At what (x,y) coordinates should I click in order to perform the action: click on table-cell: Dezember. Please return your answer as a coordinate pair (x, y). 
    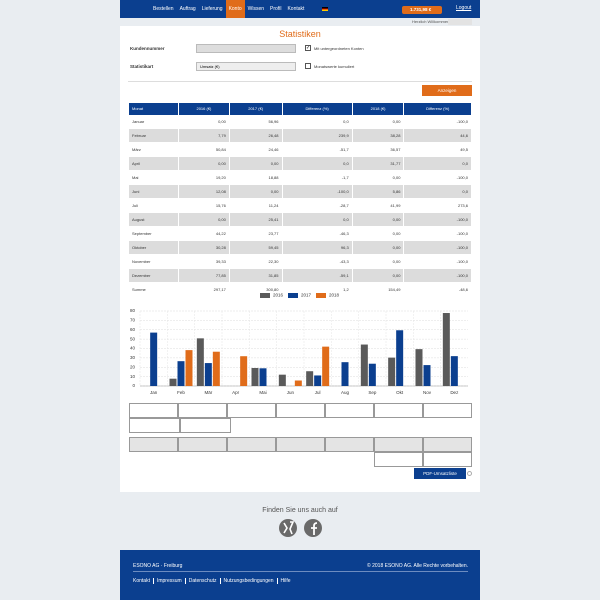
    Looking at the image, I should click on (154, 275).